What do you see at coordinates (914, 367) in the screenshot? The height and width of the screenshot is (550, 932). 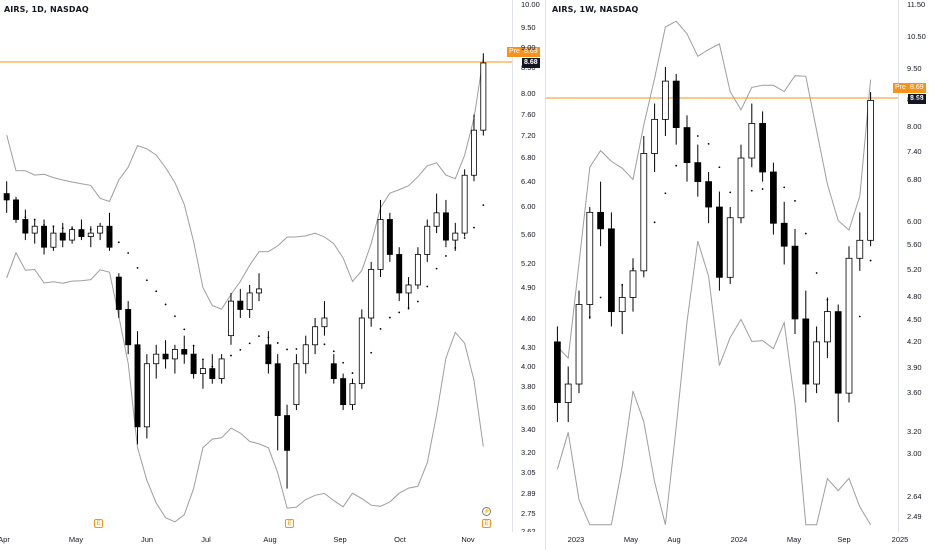 I see `price-tick-label: 3.90` at bounding box center [914, 367].